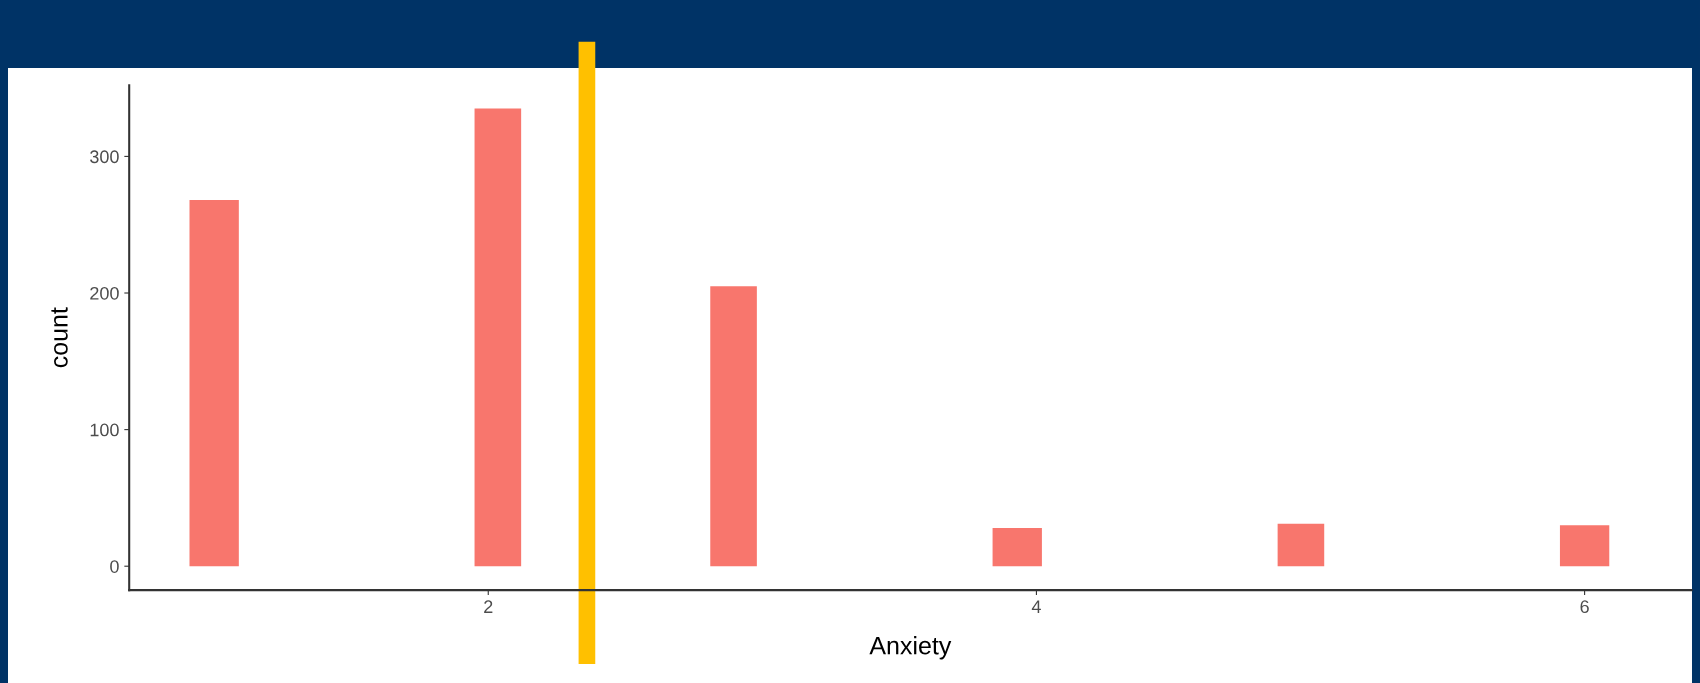 This screenshot has width=1700, height=683. What do you see at coordinates (1584, 607) in the screenshot?
I see `x-tick-label: 6` at bounding box center [1584, 607].